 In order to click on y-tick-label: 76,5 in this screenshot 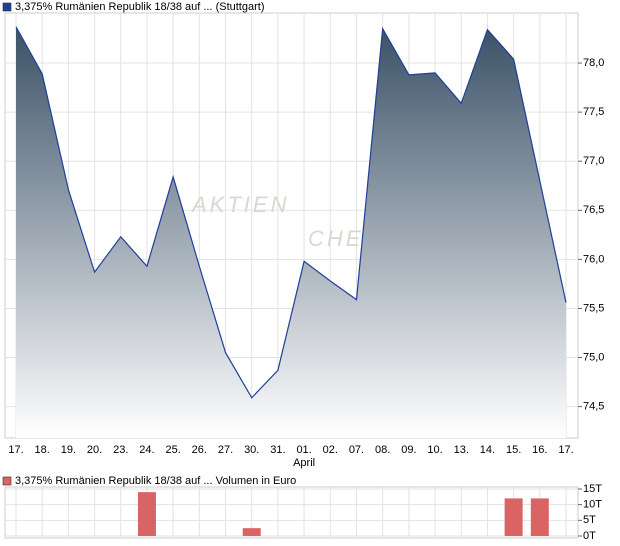, I will do `click(593, 210)`.